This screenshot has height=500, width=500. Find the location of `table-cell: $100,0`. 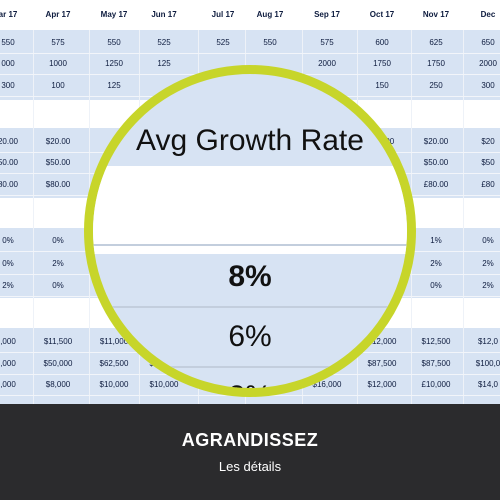

table-cell: $100,0 is located at coordinates (487, 363).